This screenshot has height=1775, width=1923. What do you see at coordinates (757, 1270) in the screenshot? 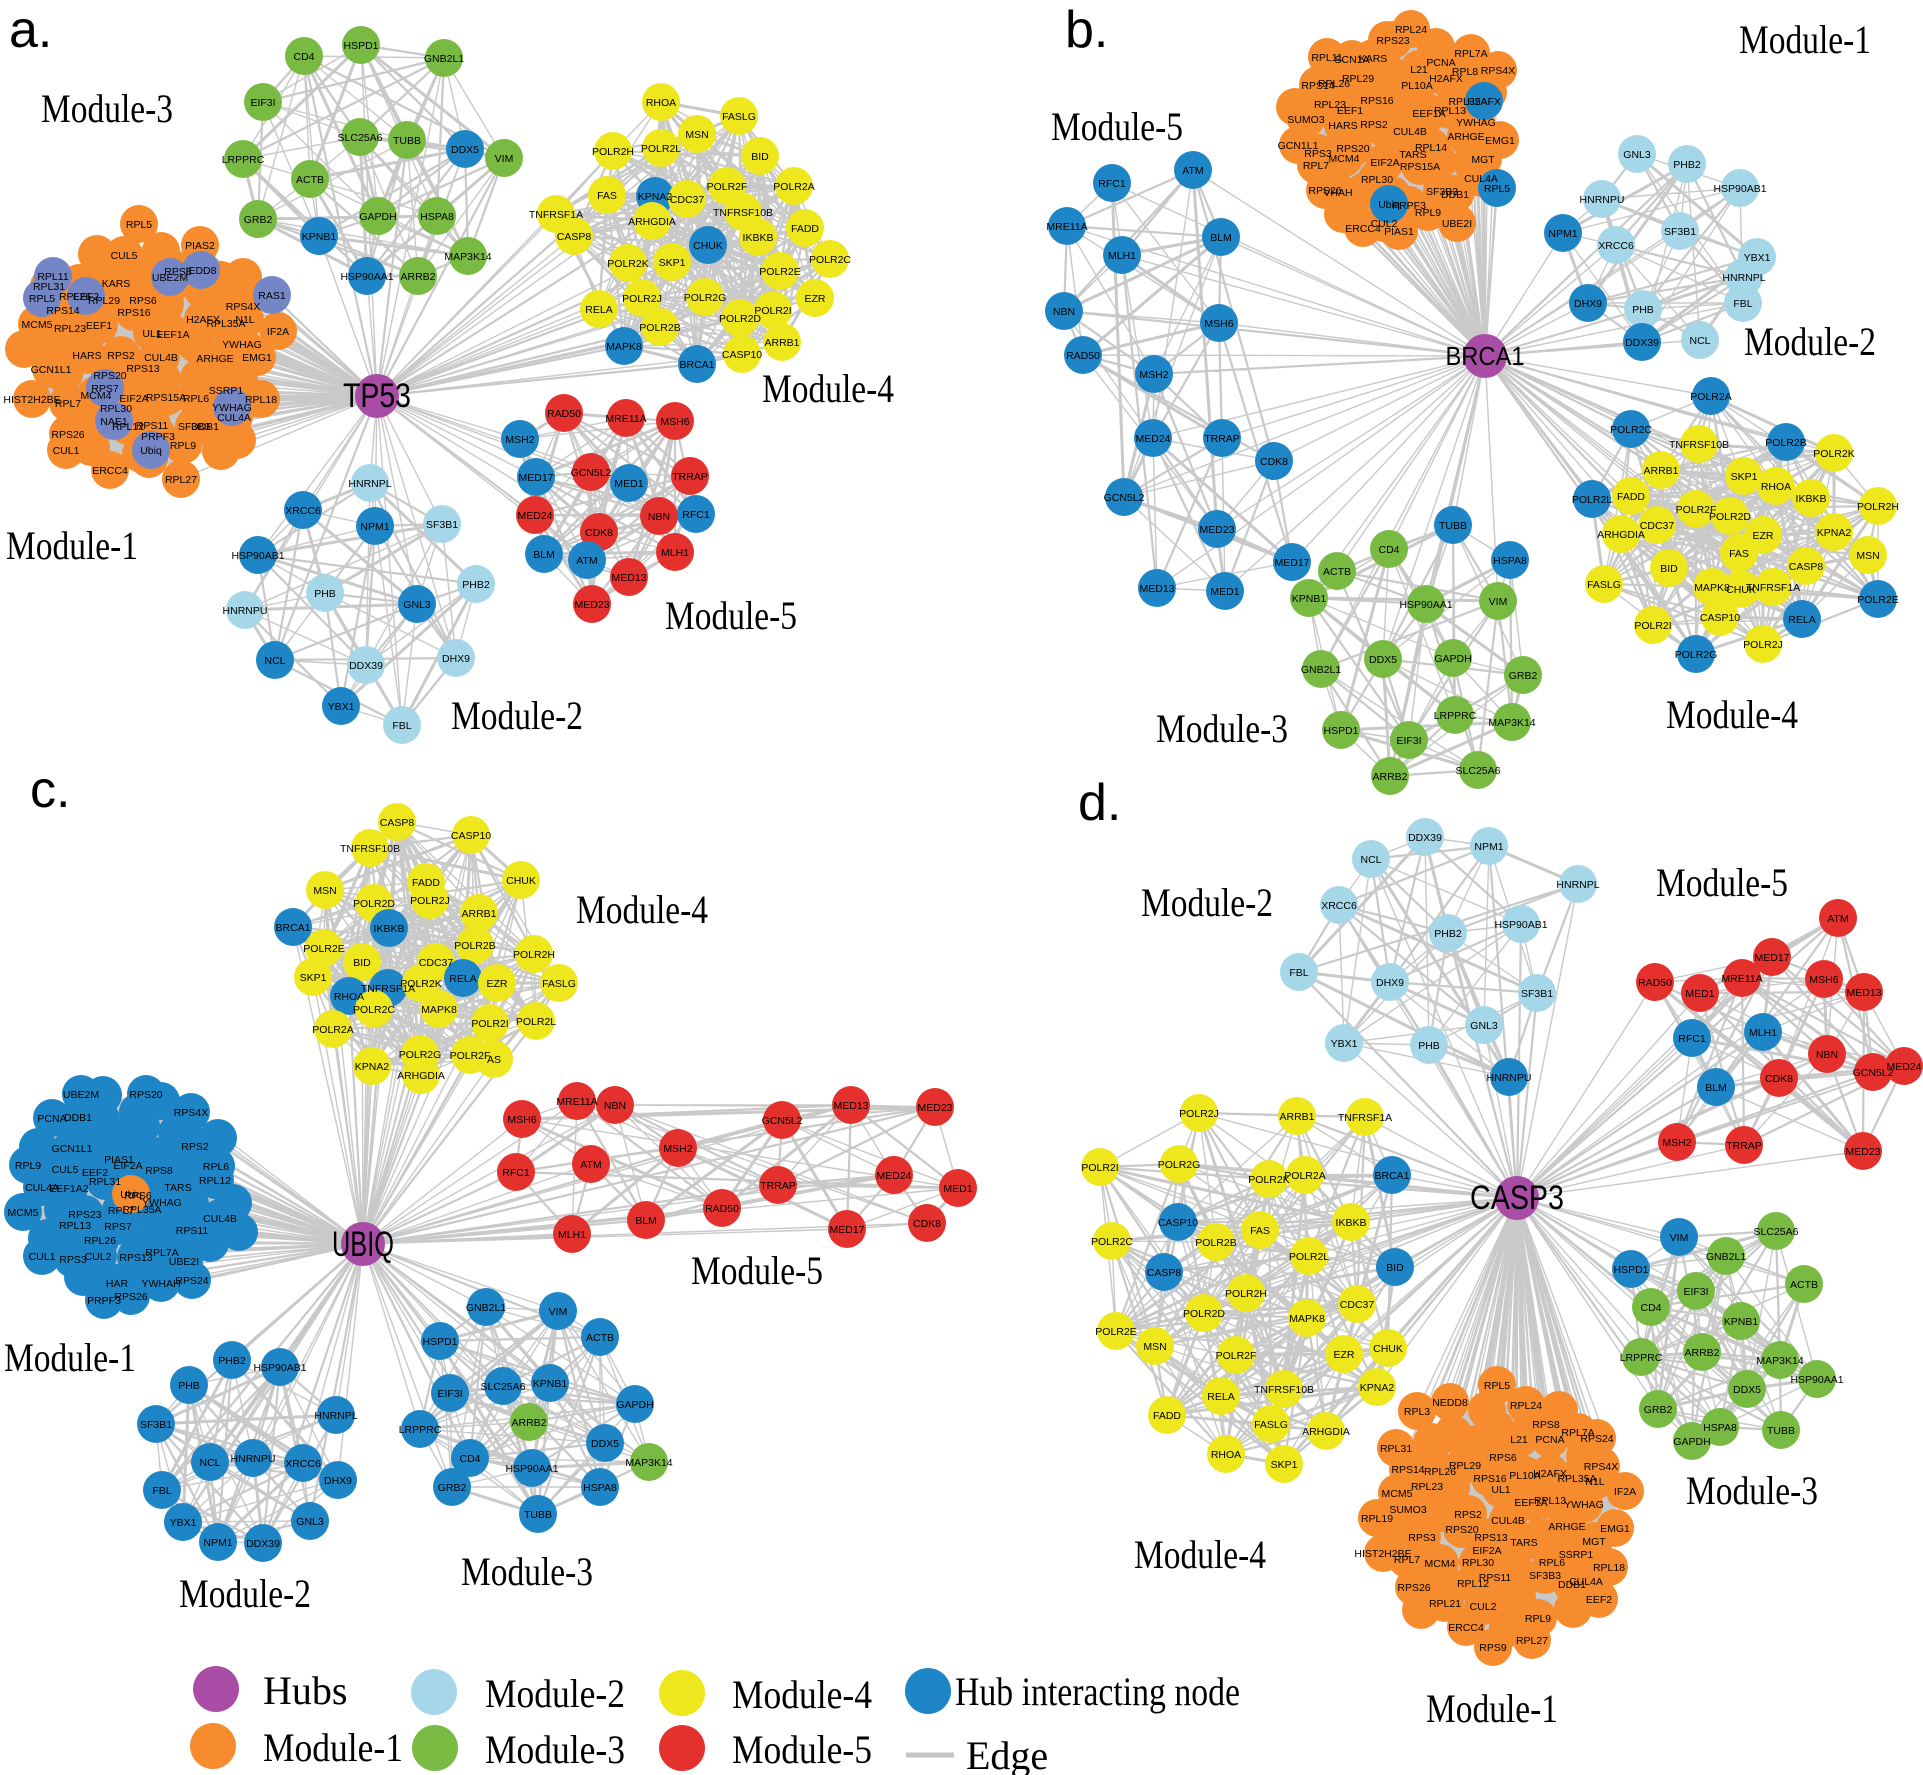
I see `svg-text: Module-5` at bounding box center [757, 1270].